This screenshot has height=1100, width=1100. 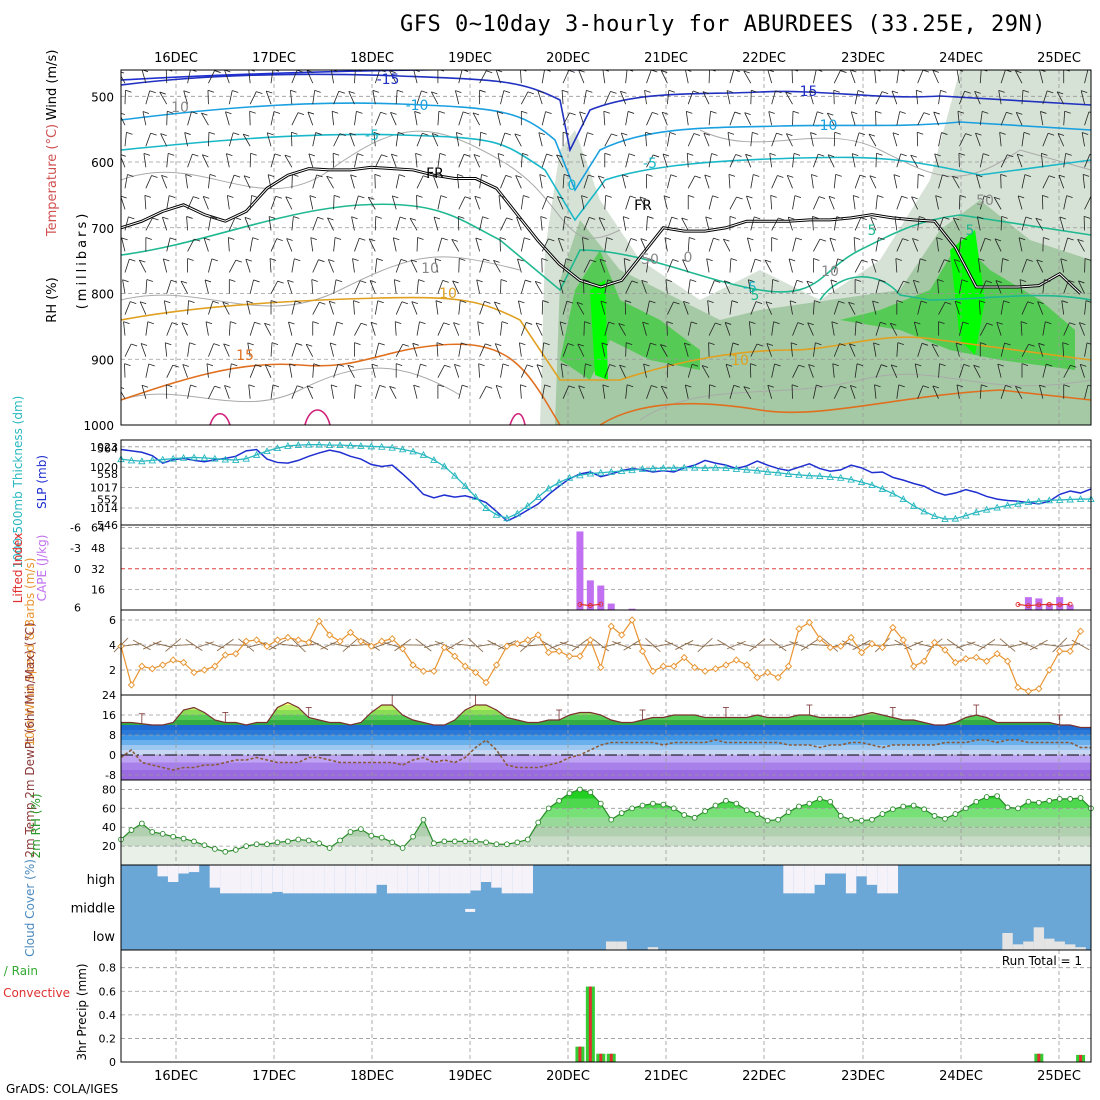 I want to click on contour-label: 10, so click(x=180, y=108).